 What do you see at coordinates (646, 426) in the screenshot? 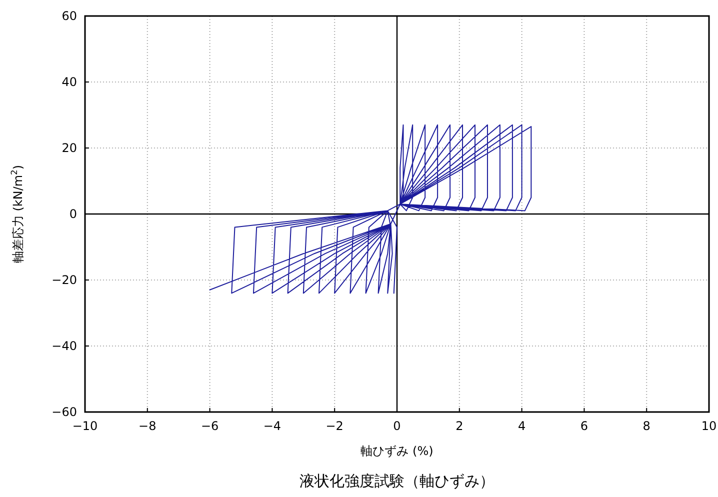
I see `xtick: 8` at bounding box center [646, 426].